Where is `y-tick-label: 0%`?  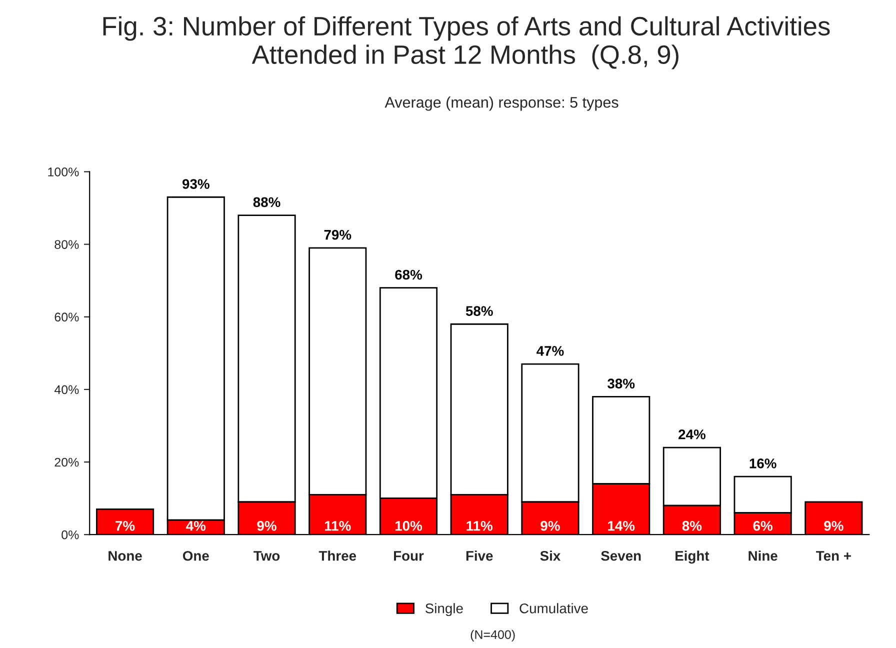
y-tick-label: 0% is located at coordinates (70, 535).